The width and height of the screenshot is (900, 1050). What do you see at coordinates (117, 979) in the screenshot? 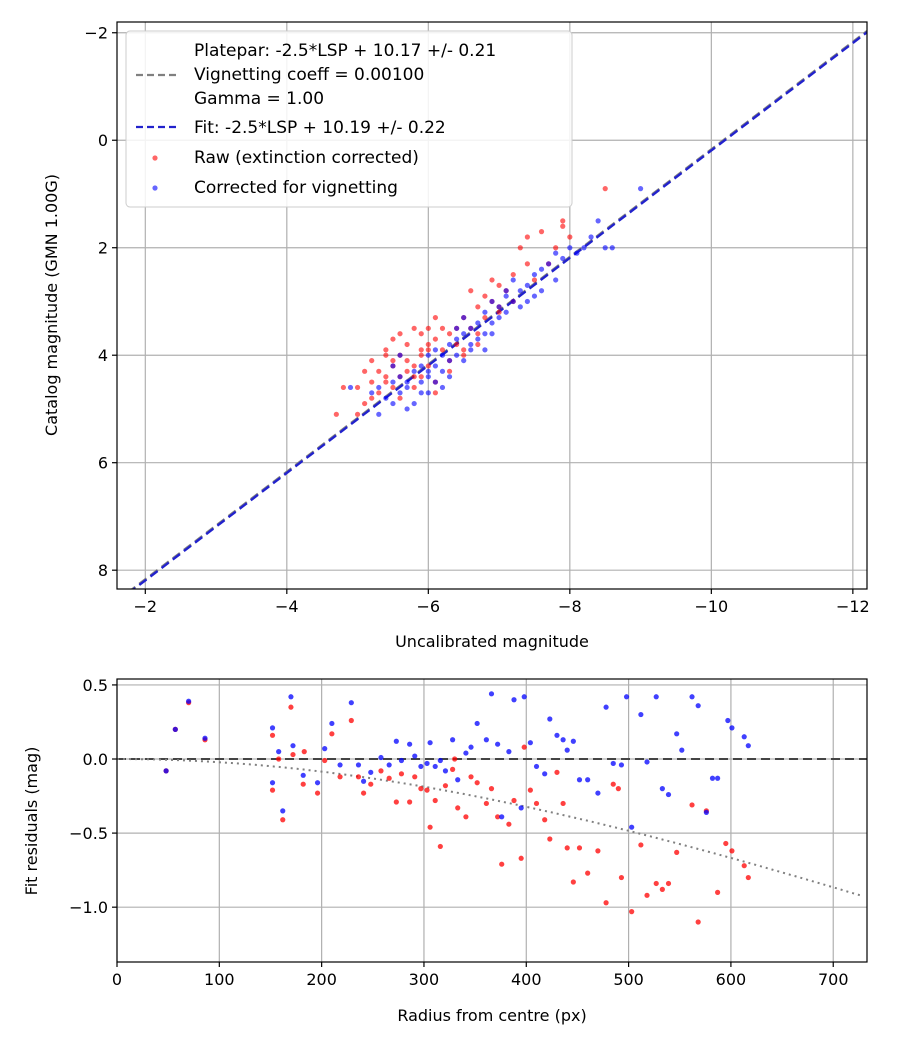
I see `bottom-x-tick-label: 0` at bounding box center [117, 979].